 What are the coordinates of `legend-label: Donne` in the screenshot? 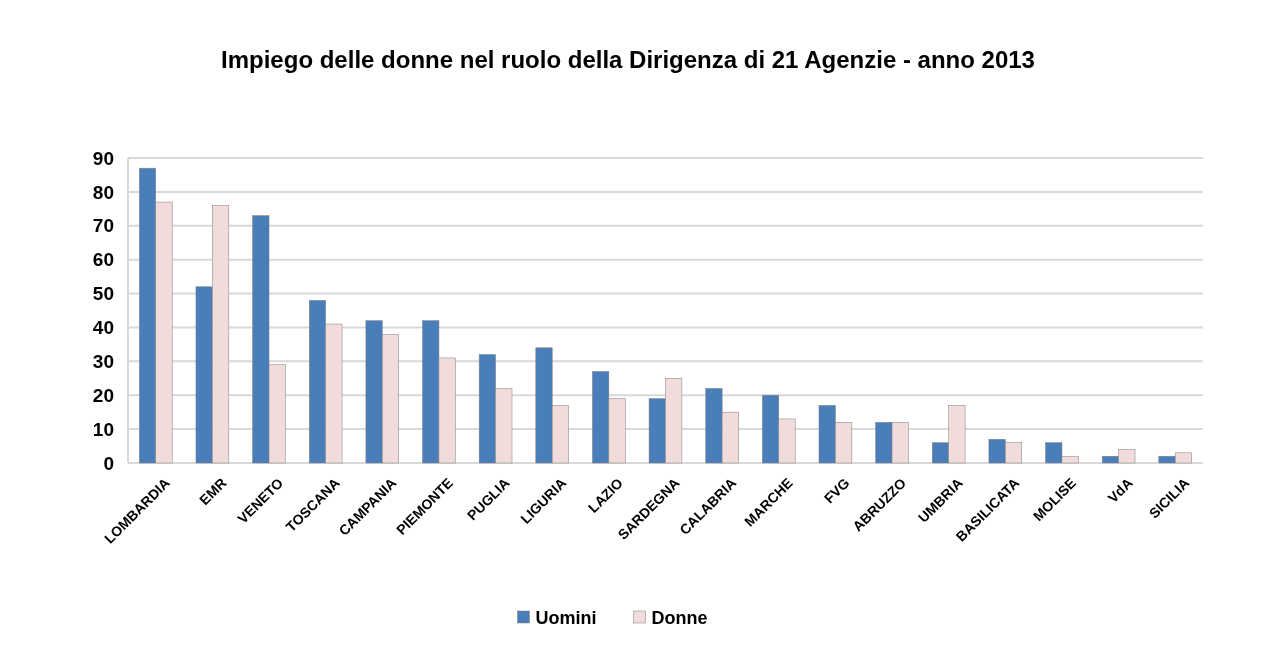 It's located at (679, 618).